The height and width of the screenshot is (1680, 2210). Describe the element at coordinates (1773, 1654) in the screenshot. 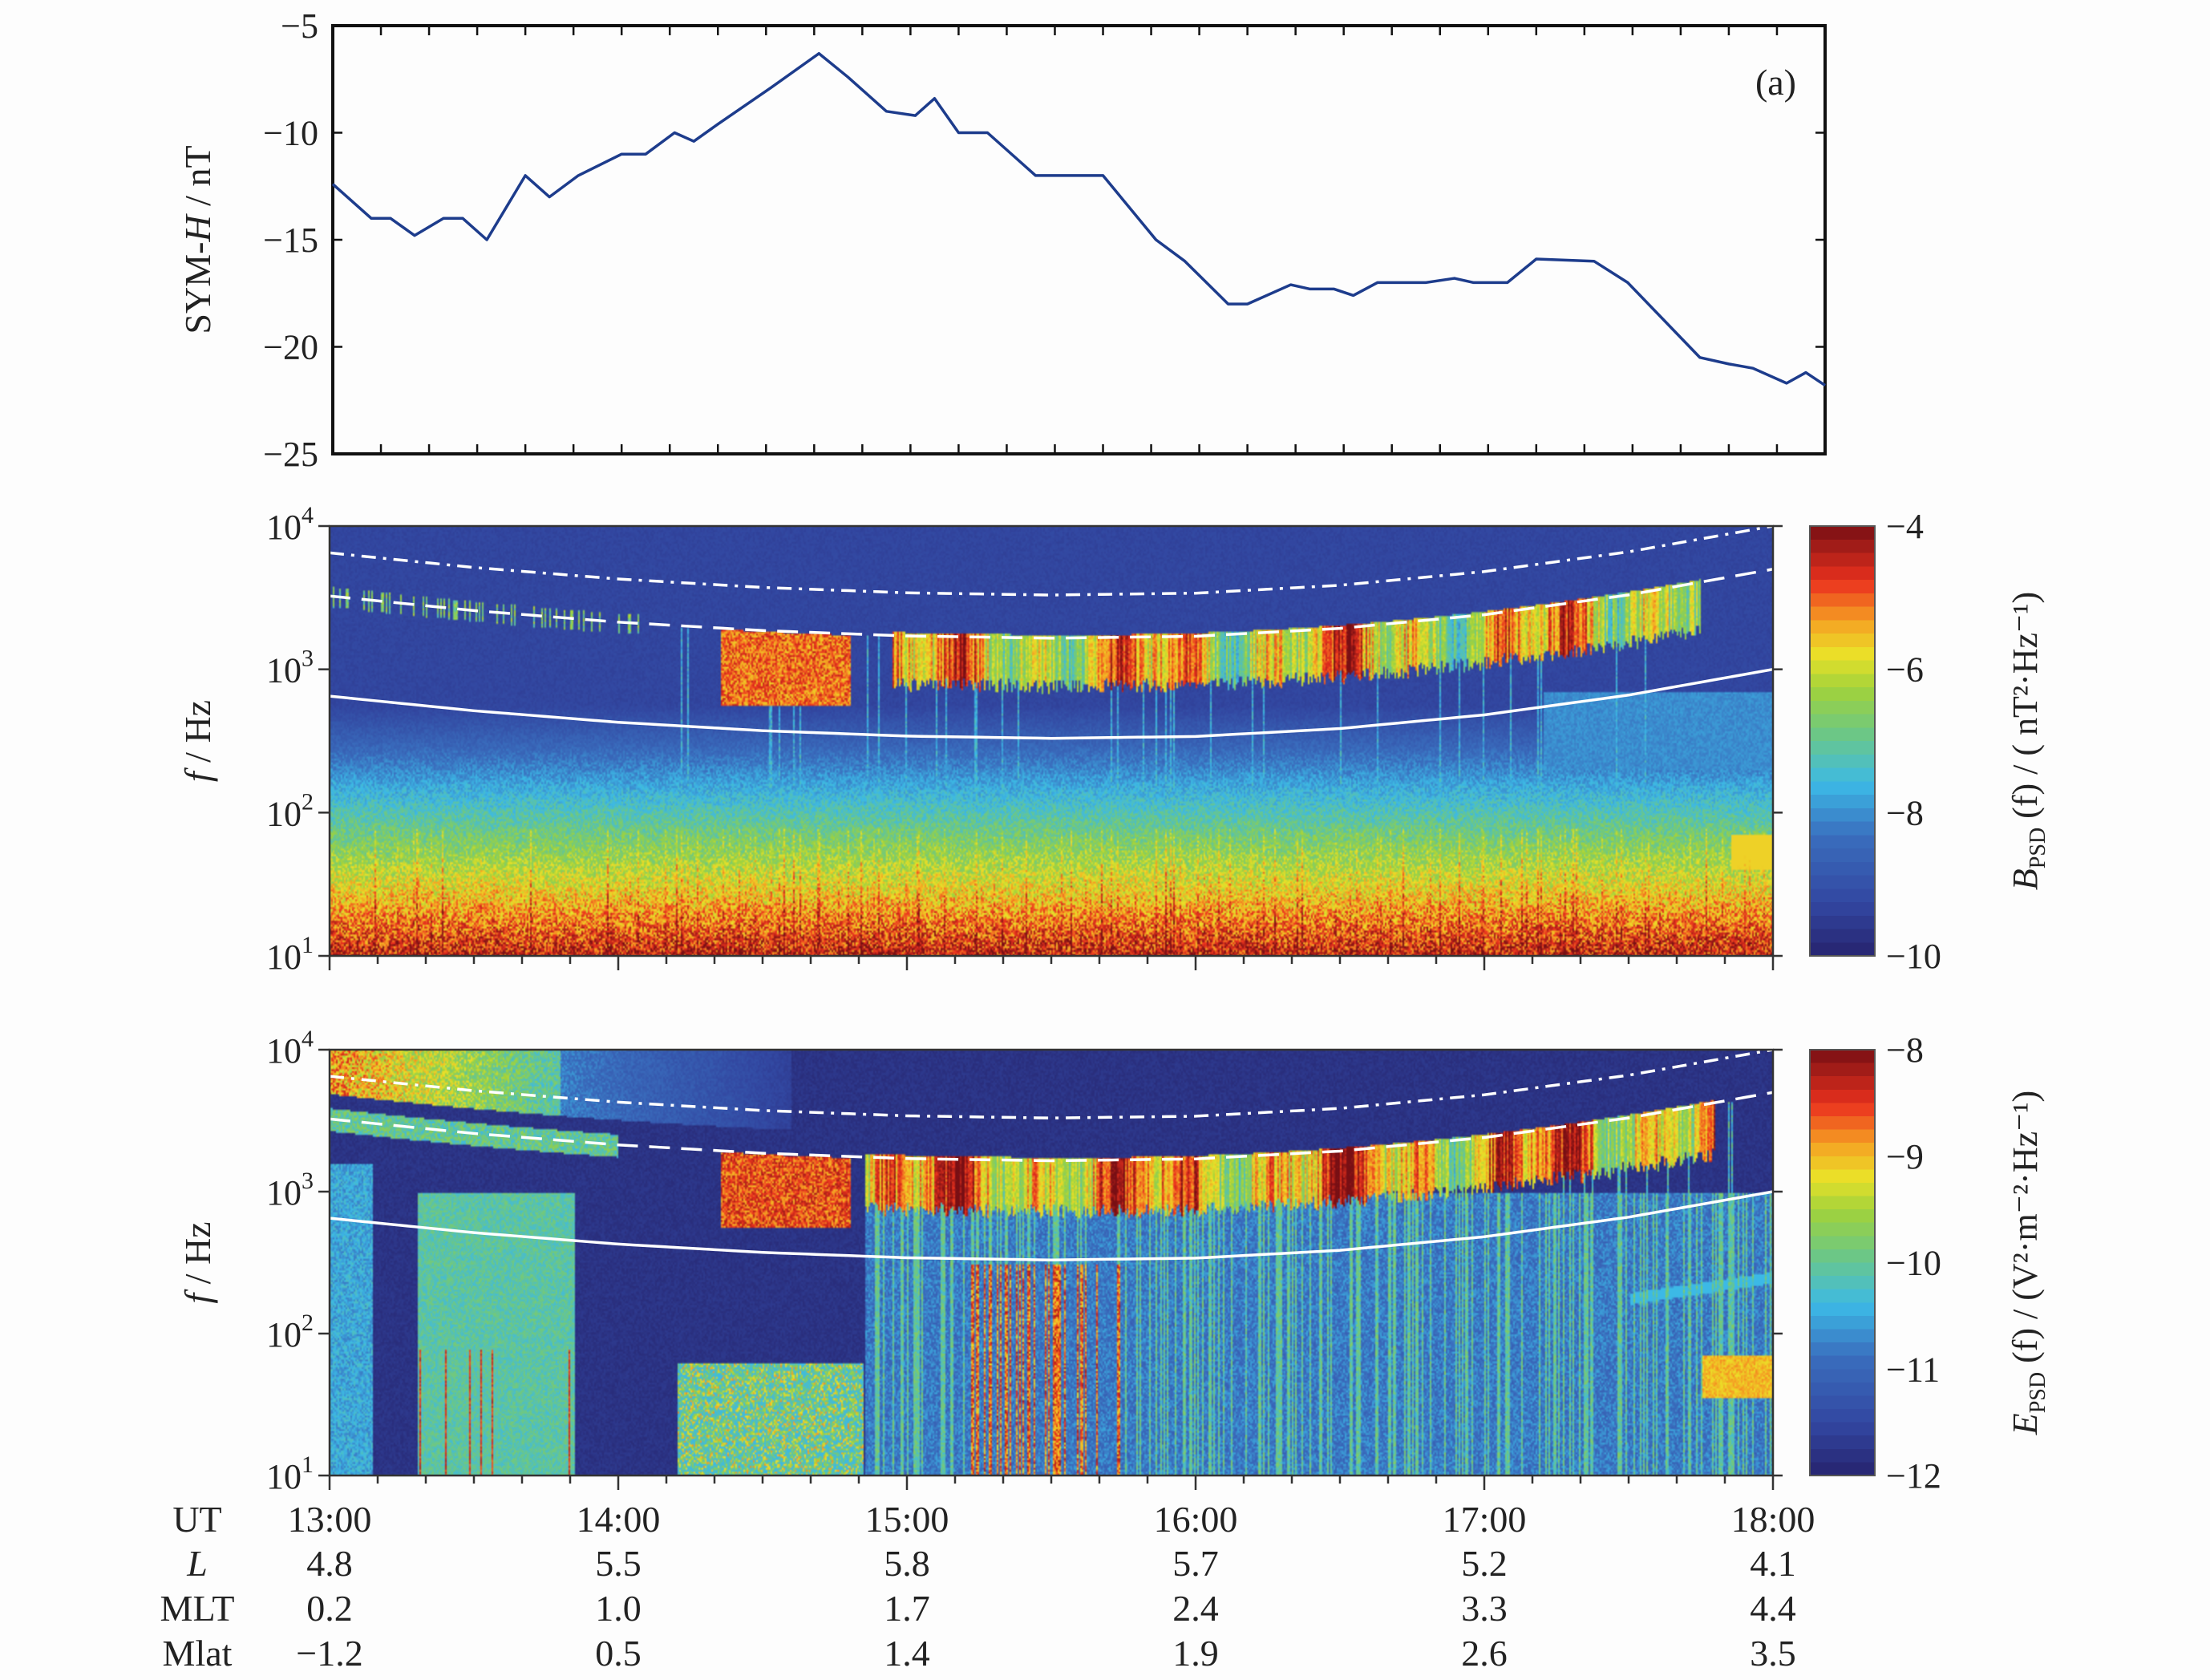

I see `row-value: 3.5` at that location.